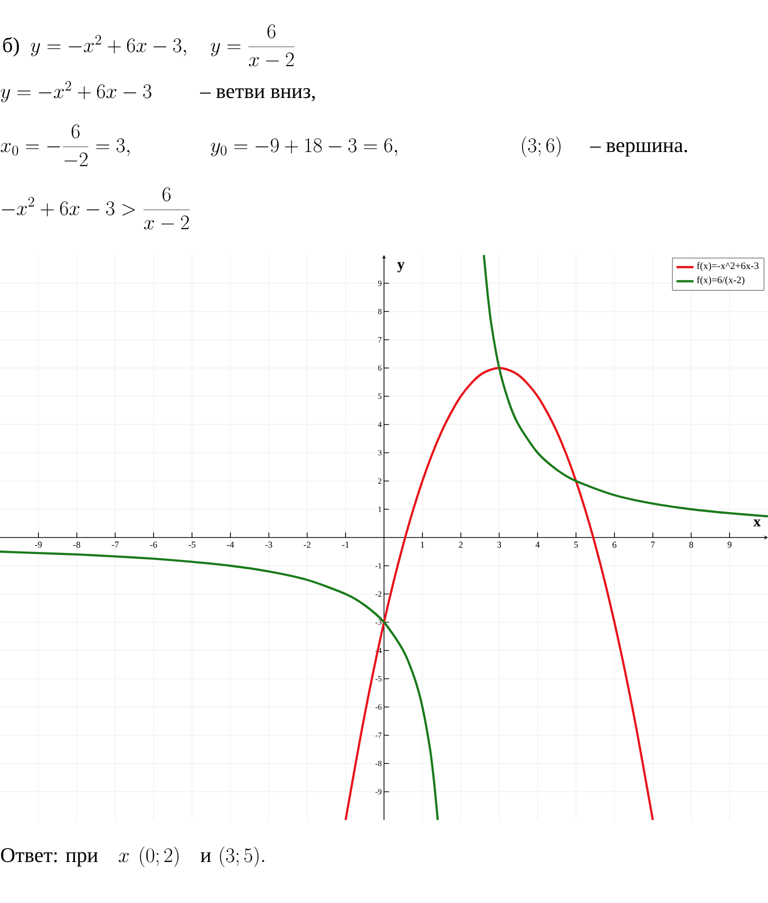  Describe the element at coordinates (345, 545) in the screenshot. I see `x-tick-label: -1` at that location.